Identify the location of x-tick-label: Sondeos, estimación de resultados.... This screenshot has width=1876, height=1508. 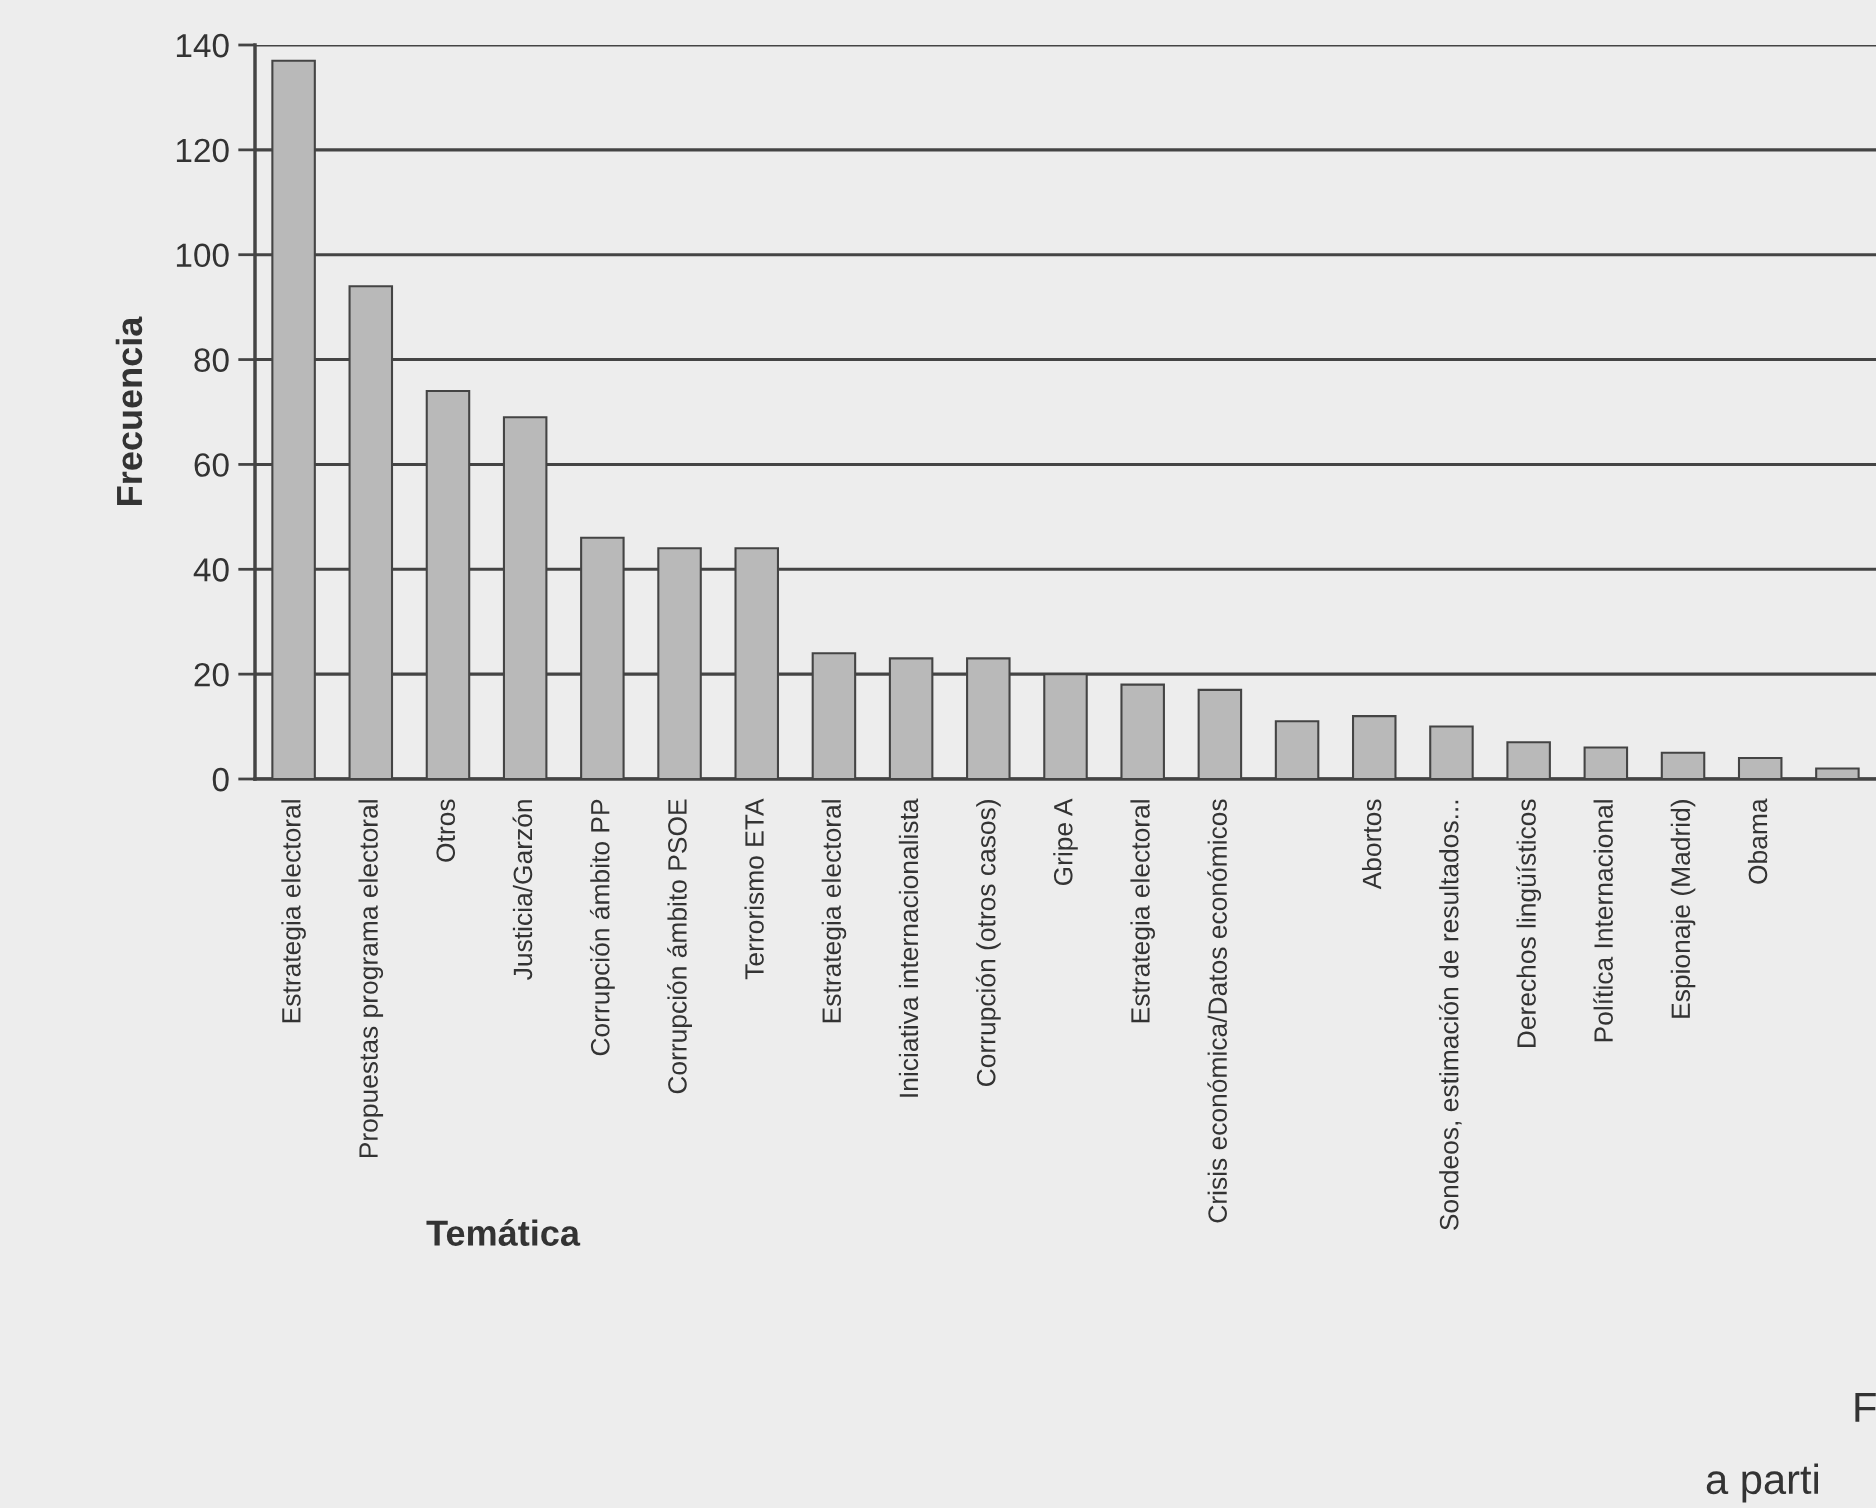
(1450, 1015).